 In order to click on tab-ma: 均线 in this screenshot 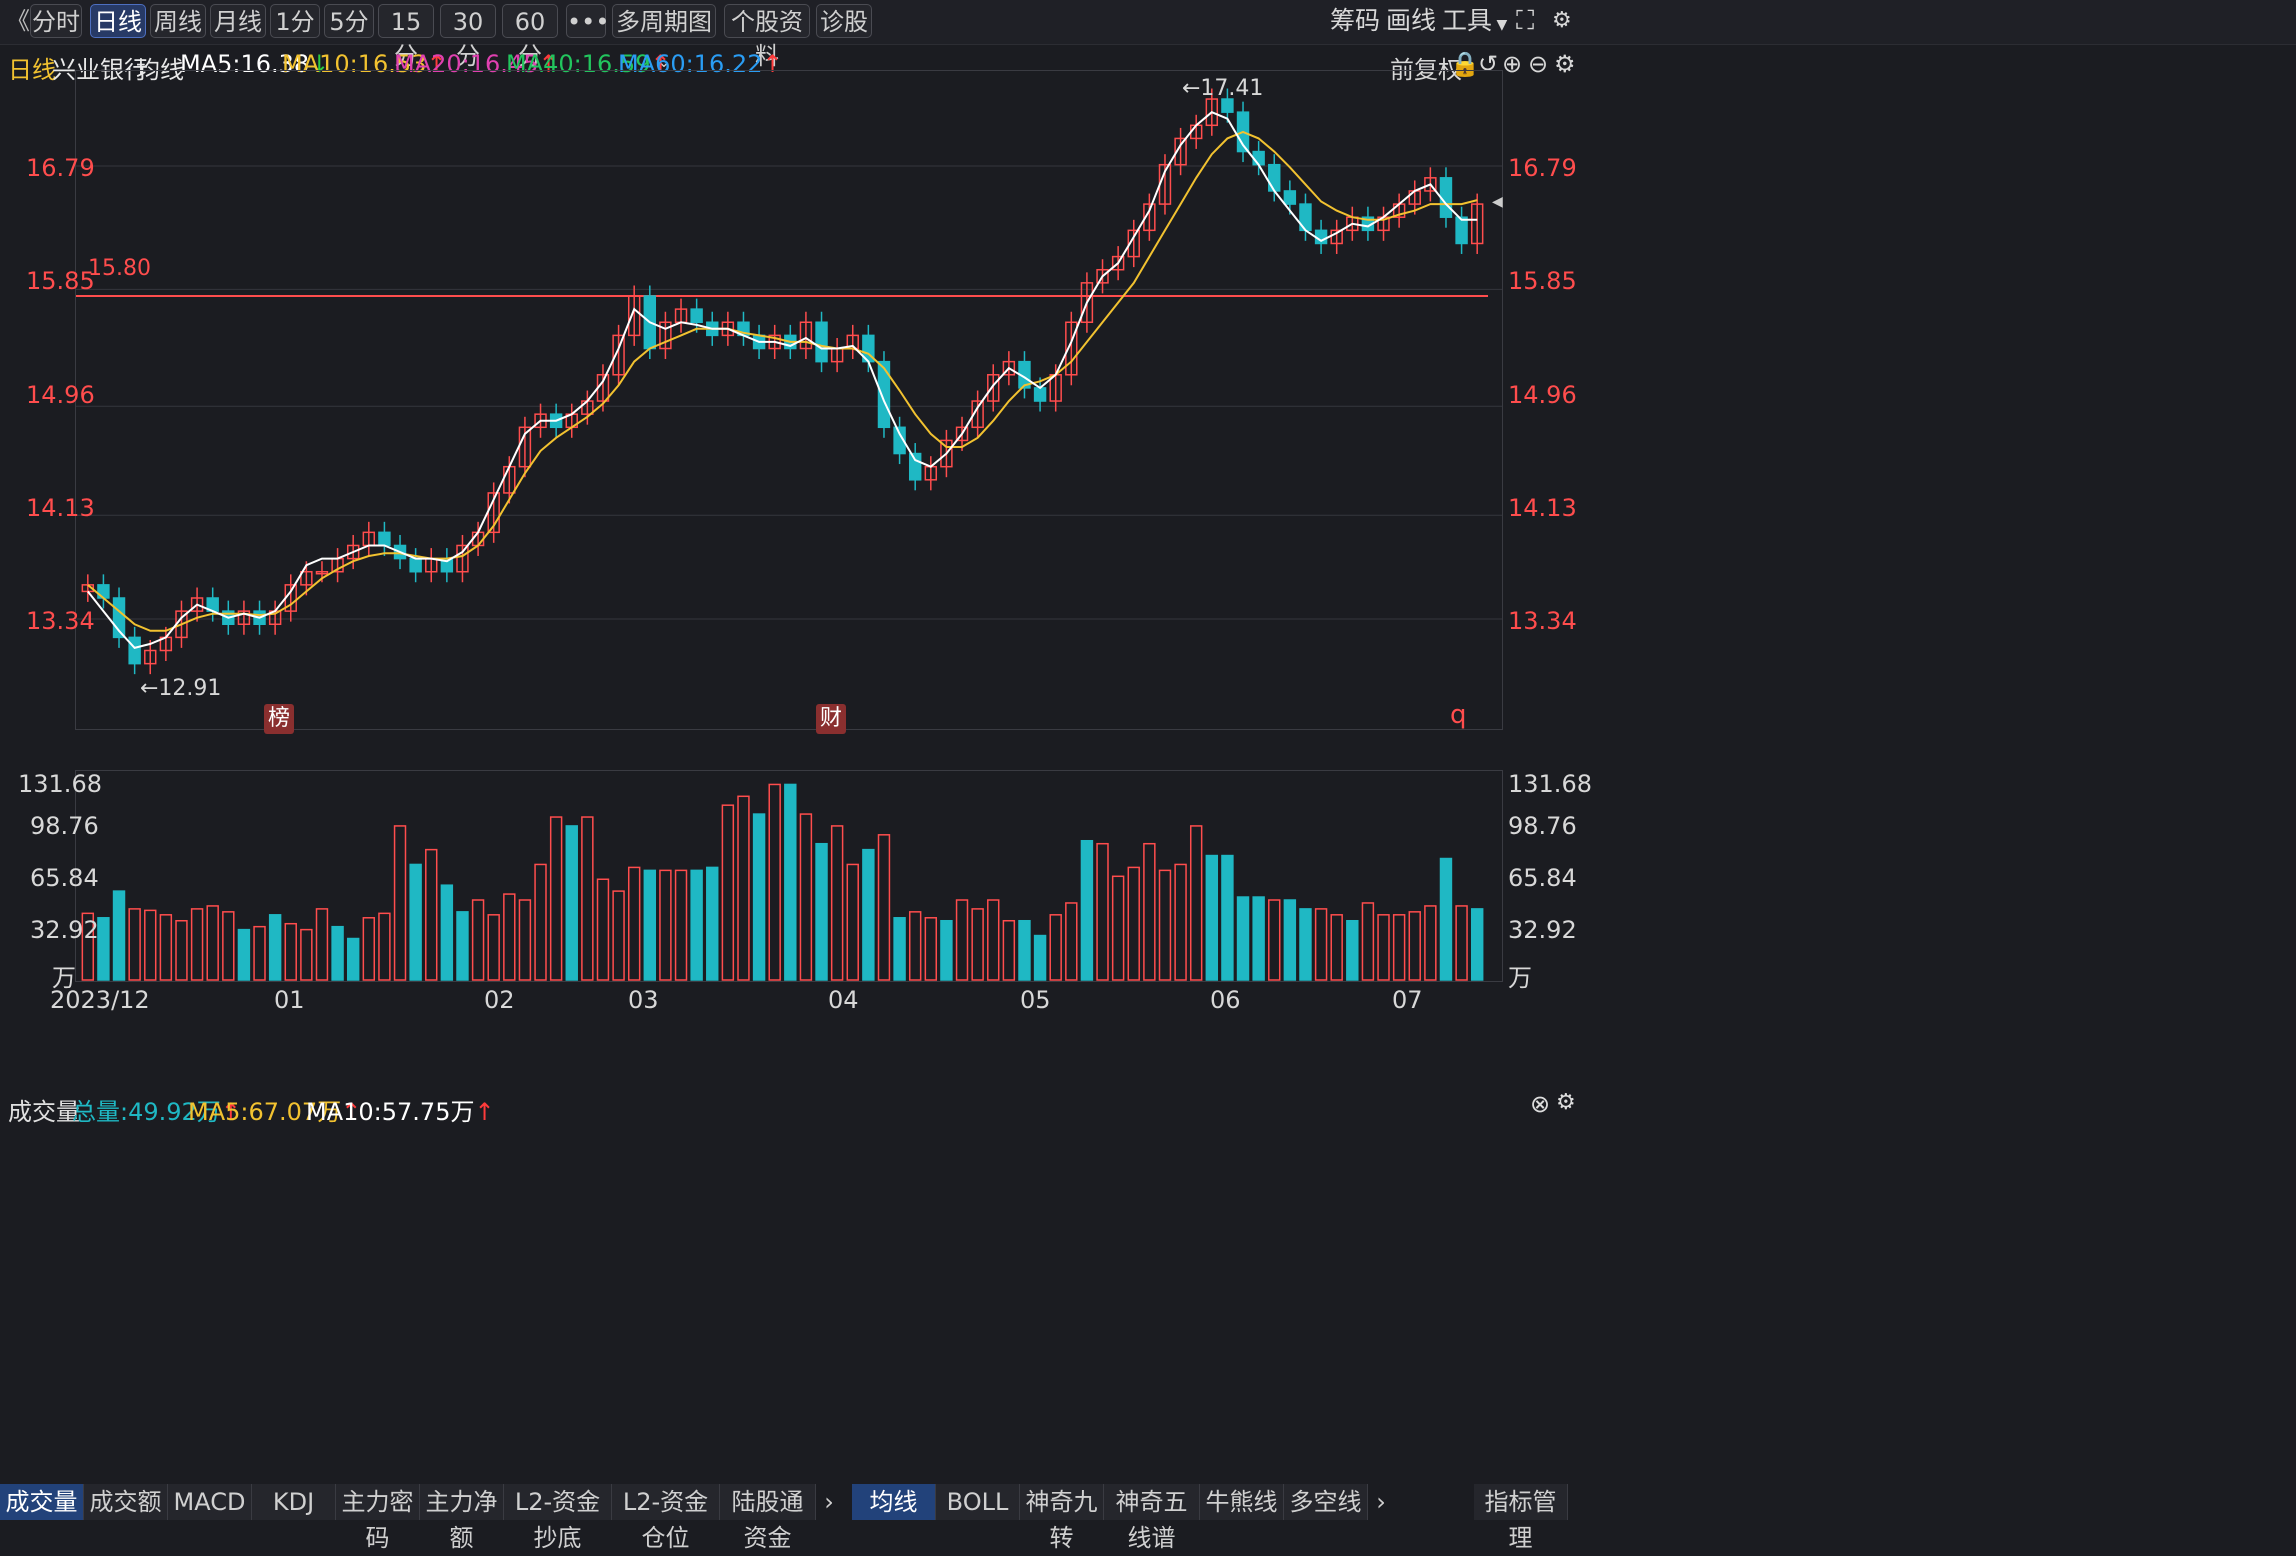, I will do `click(894, 1502)`.